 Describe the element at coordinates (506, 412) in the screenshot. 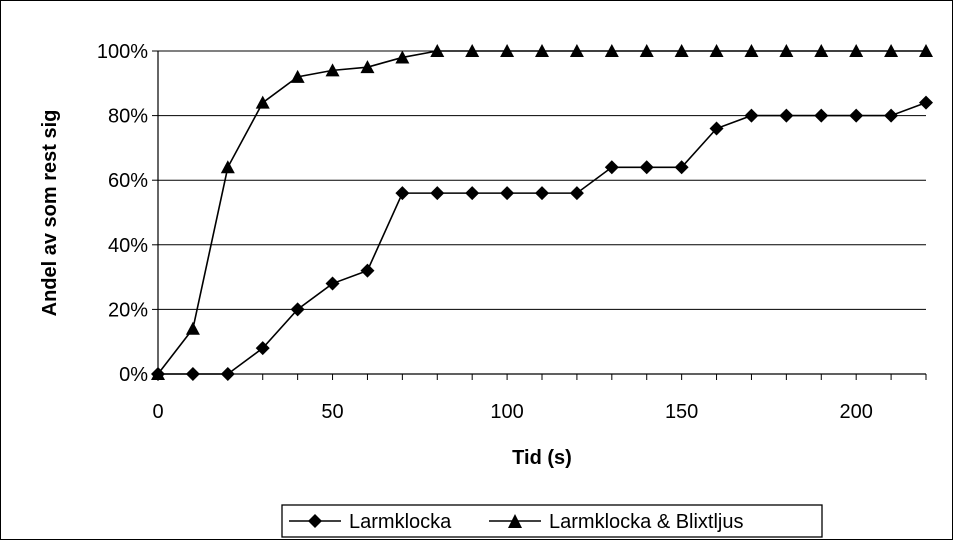

I see `x-tick-label: 100` at that location.